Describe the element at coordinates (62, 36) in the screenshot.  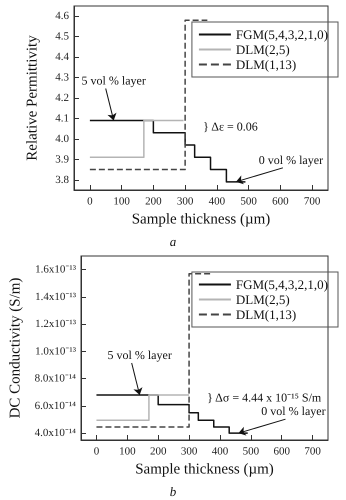
I see `y-tick-label: 4.5` at that location.